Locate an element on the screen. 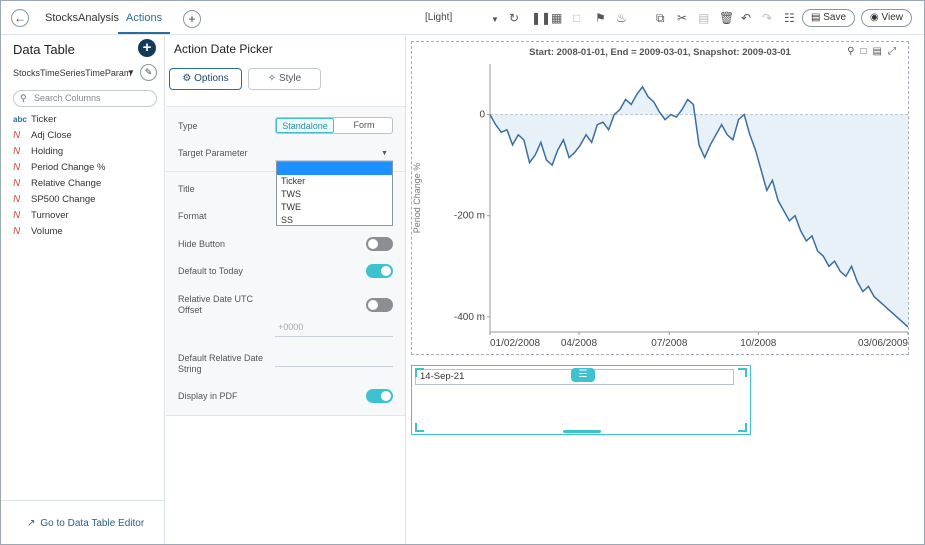 This screenshot has width=925, height=545. pause-icon: ❚❚ is located at coordinates (541, 18).